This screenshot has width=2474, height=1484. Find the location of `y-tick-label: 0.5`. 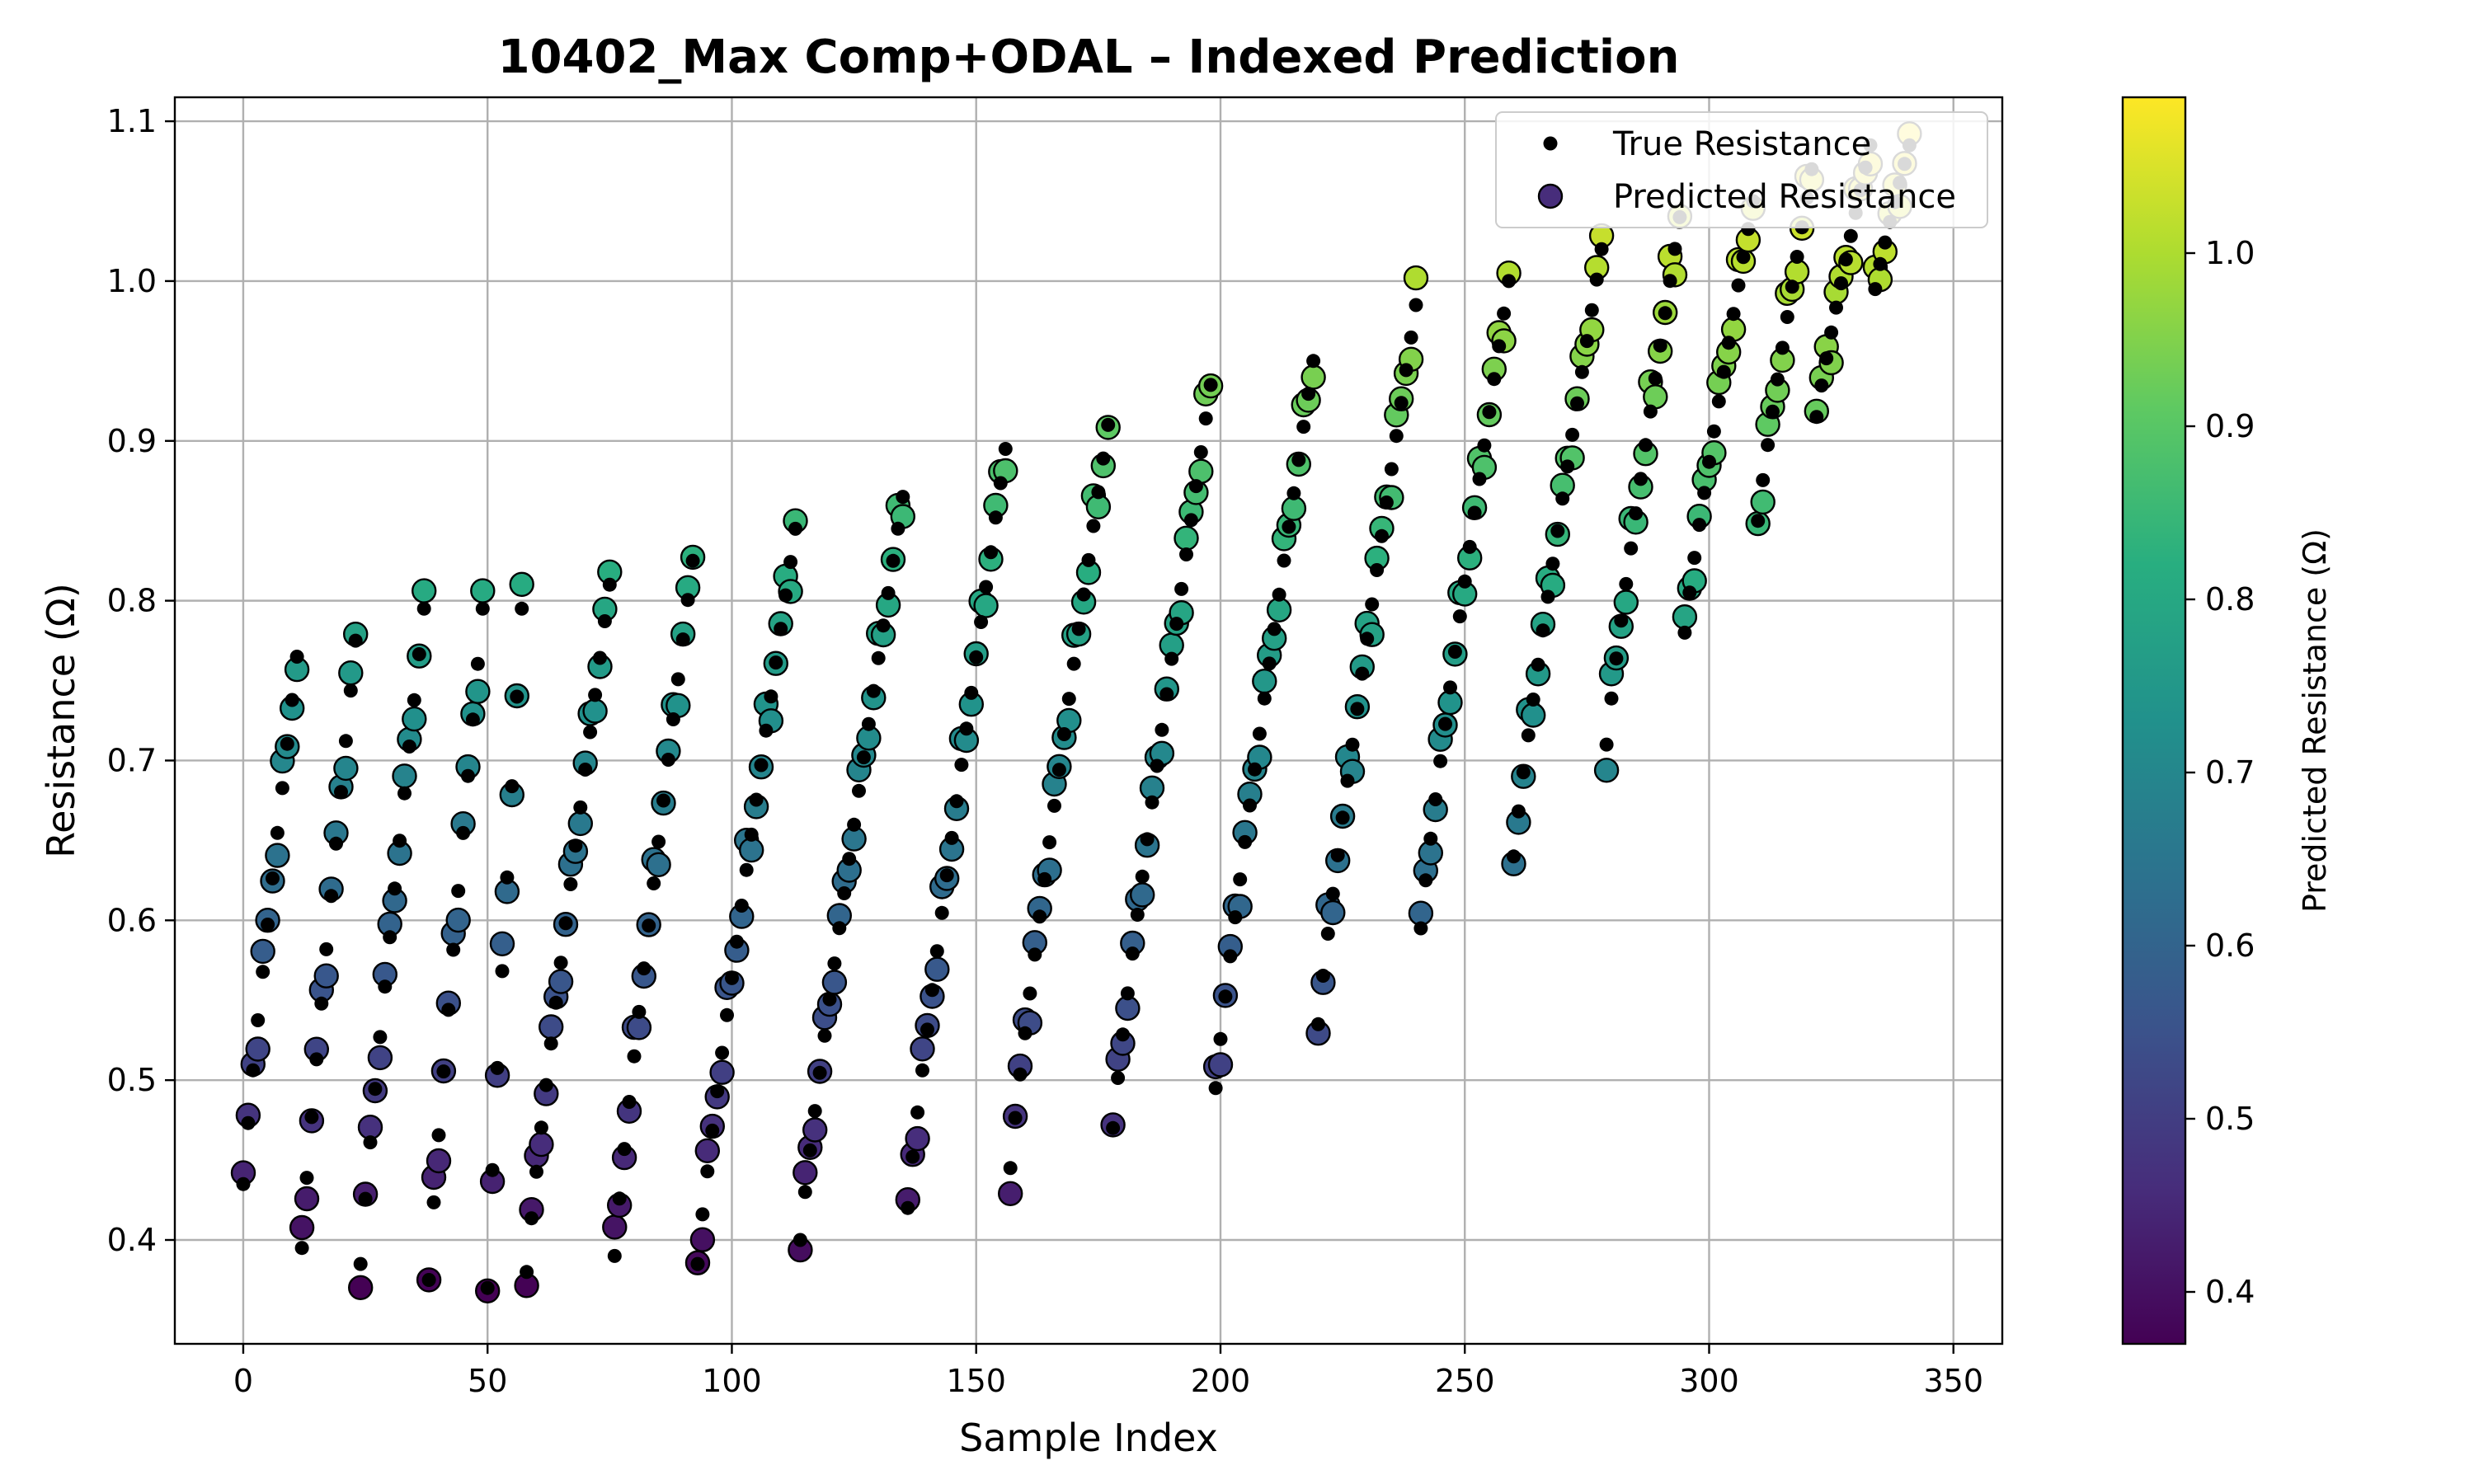

y-tick-label: 0.5 is located at coordinates (132, 1080).